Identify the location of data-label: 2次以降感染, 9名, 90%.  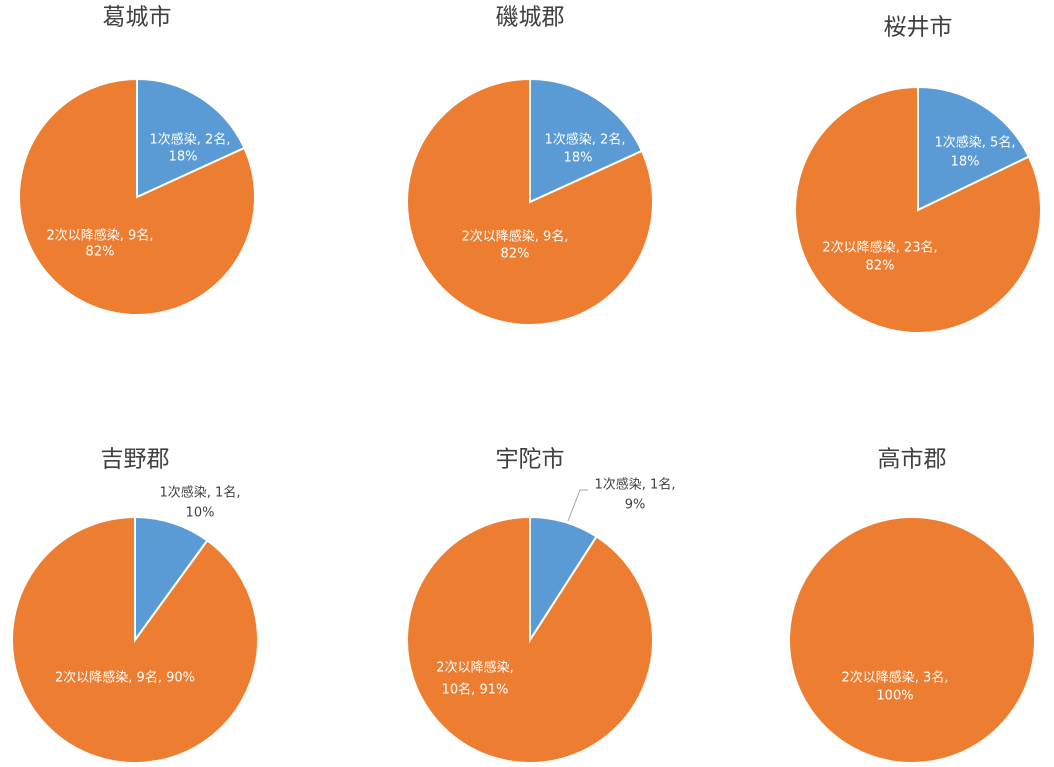
(125, 678).